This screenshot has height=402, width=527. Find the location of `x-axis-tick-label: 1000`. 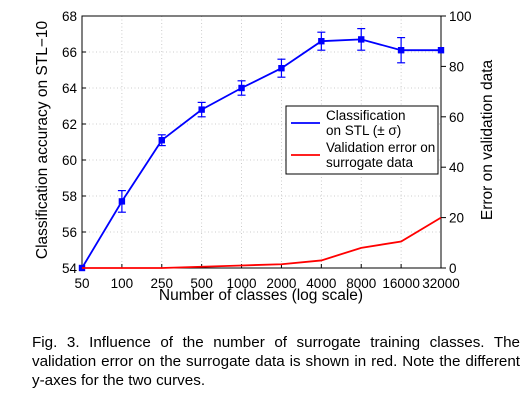

x-axis-tick-label: 1000 is located at coordinates (242, 283).